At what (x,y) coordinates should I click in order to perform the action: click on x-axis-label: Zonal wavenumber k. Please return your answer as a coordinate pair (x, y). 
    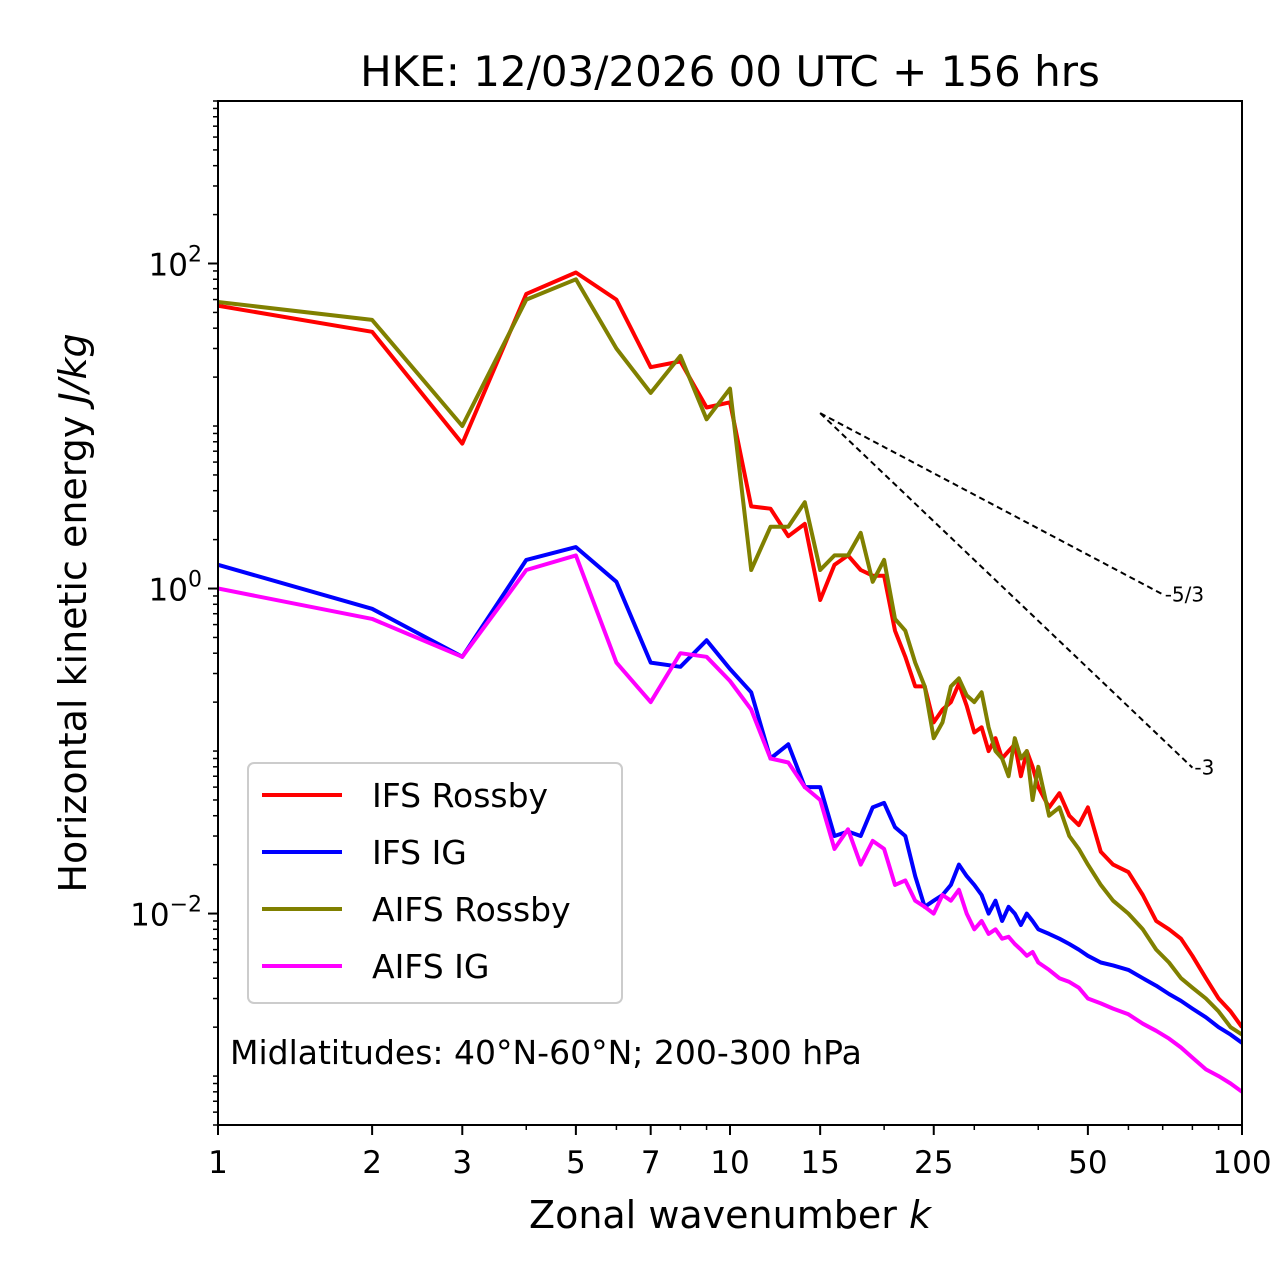
    Looking at the image, I should click on (731, 1215).